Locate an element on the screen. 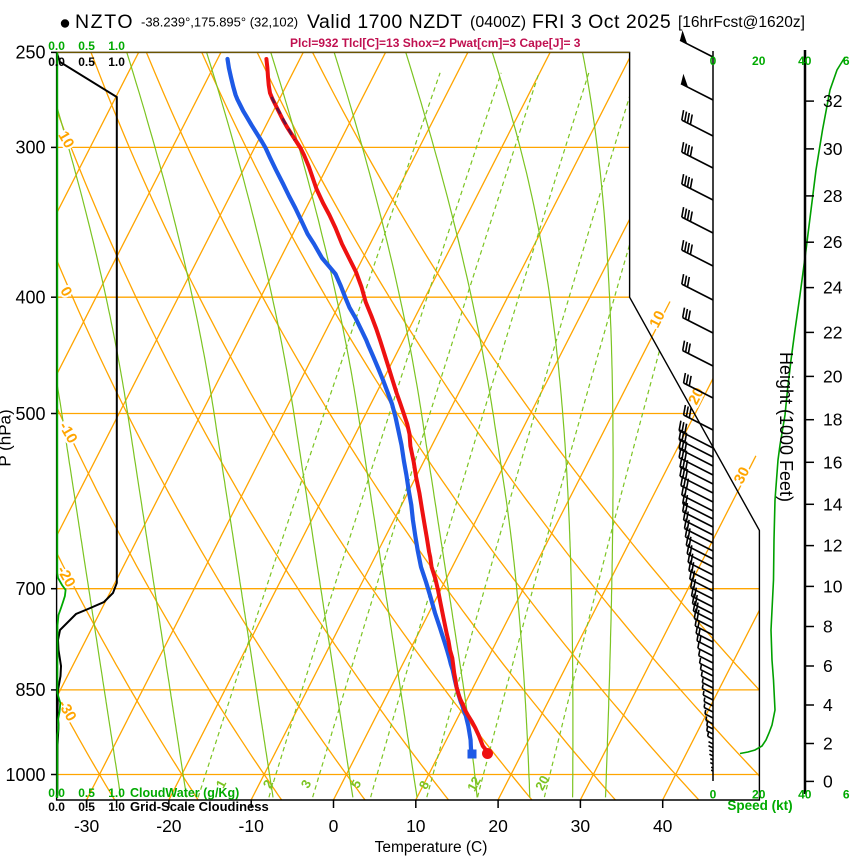  svg-text: 32 is located at coordinates (832, 101).